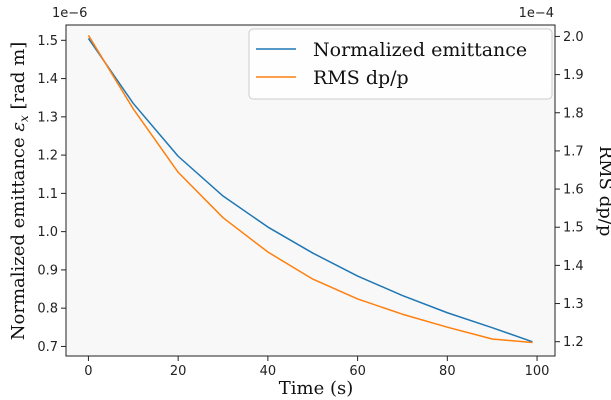  I want to click on right-y-tick-label: 1.4, so click(573, 266).